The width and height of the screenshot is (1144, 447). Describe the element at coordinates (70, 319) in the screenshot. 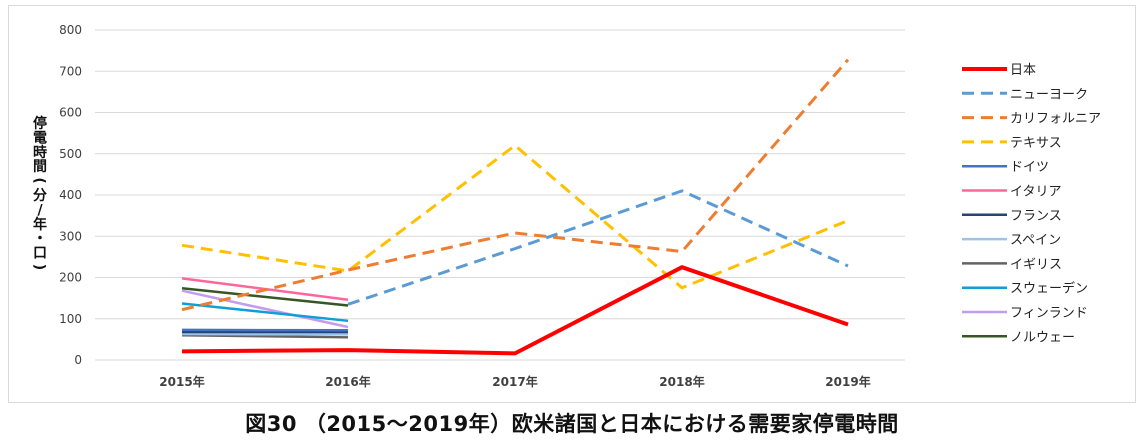

I see `y-tick-label: 100` at that location.